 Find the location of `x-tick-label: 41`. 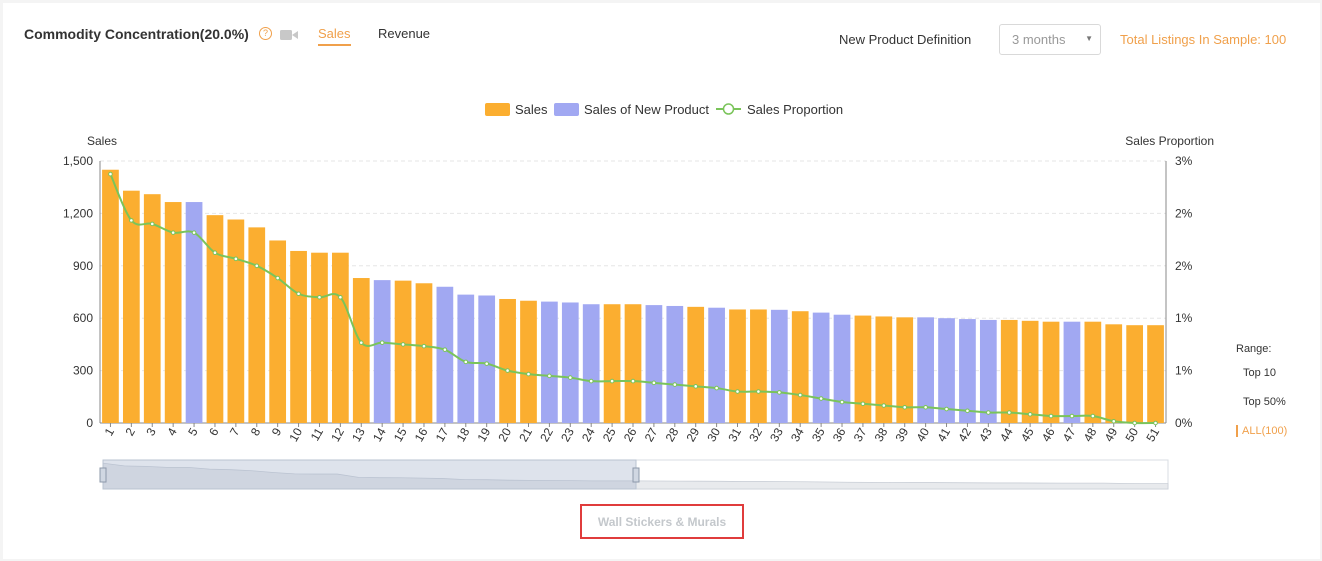

x-tick-label: 41 is located at coordinates (943, 434).